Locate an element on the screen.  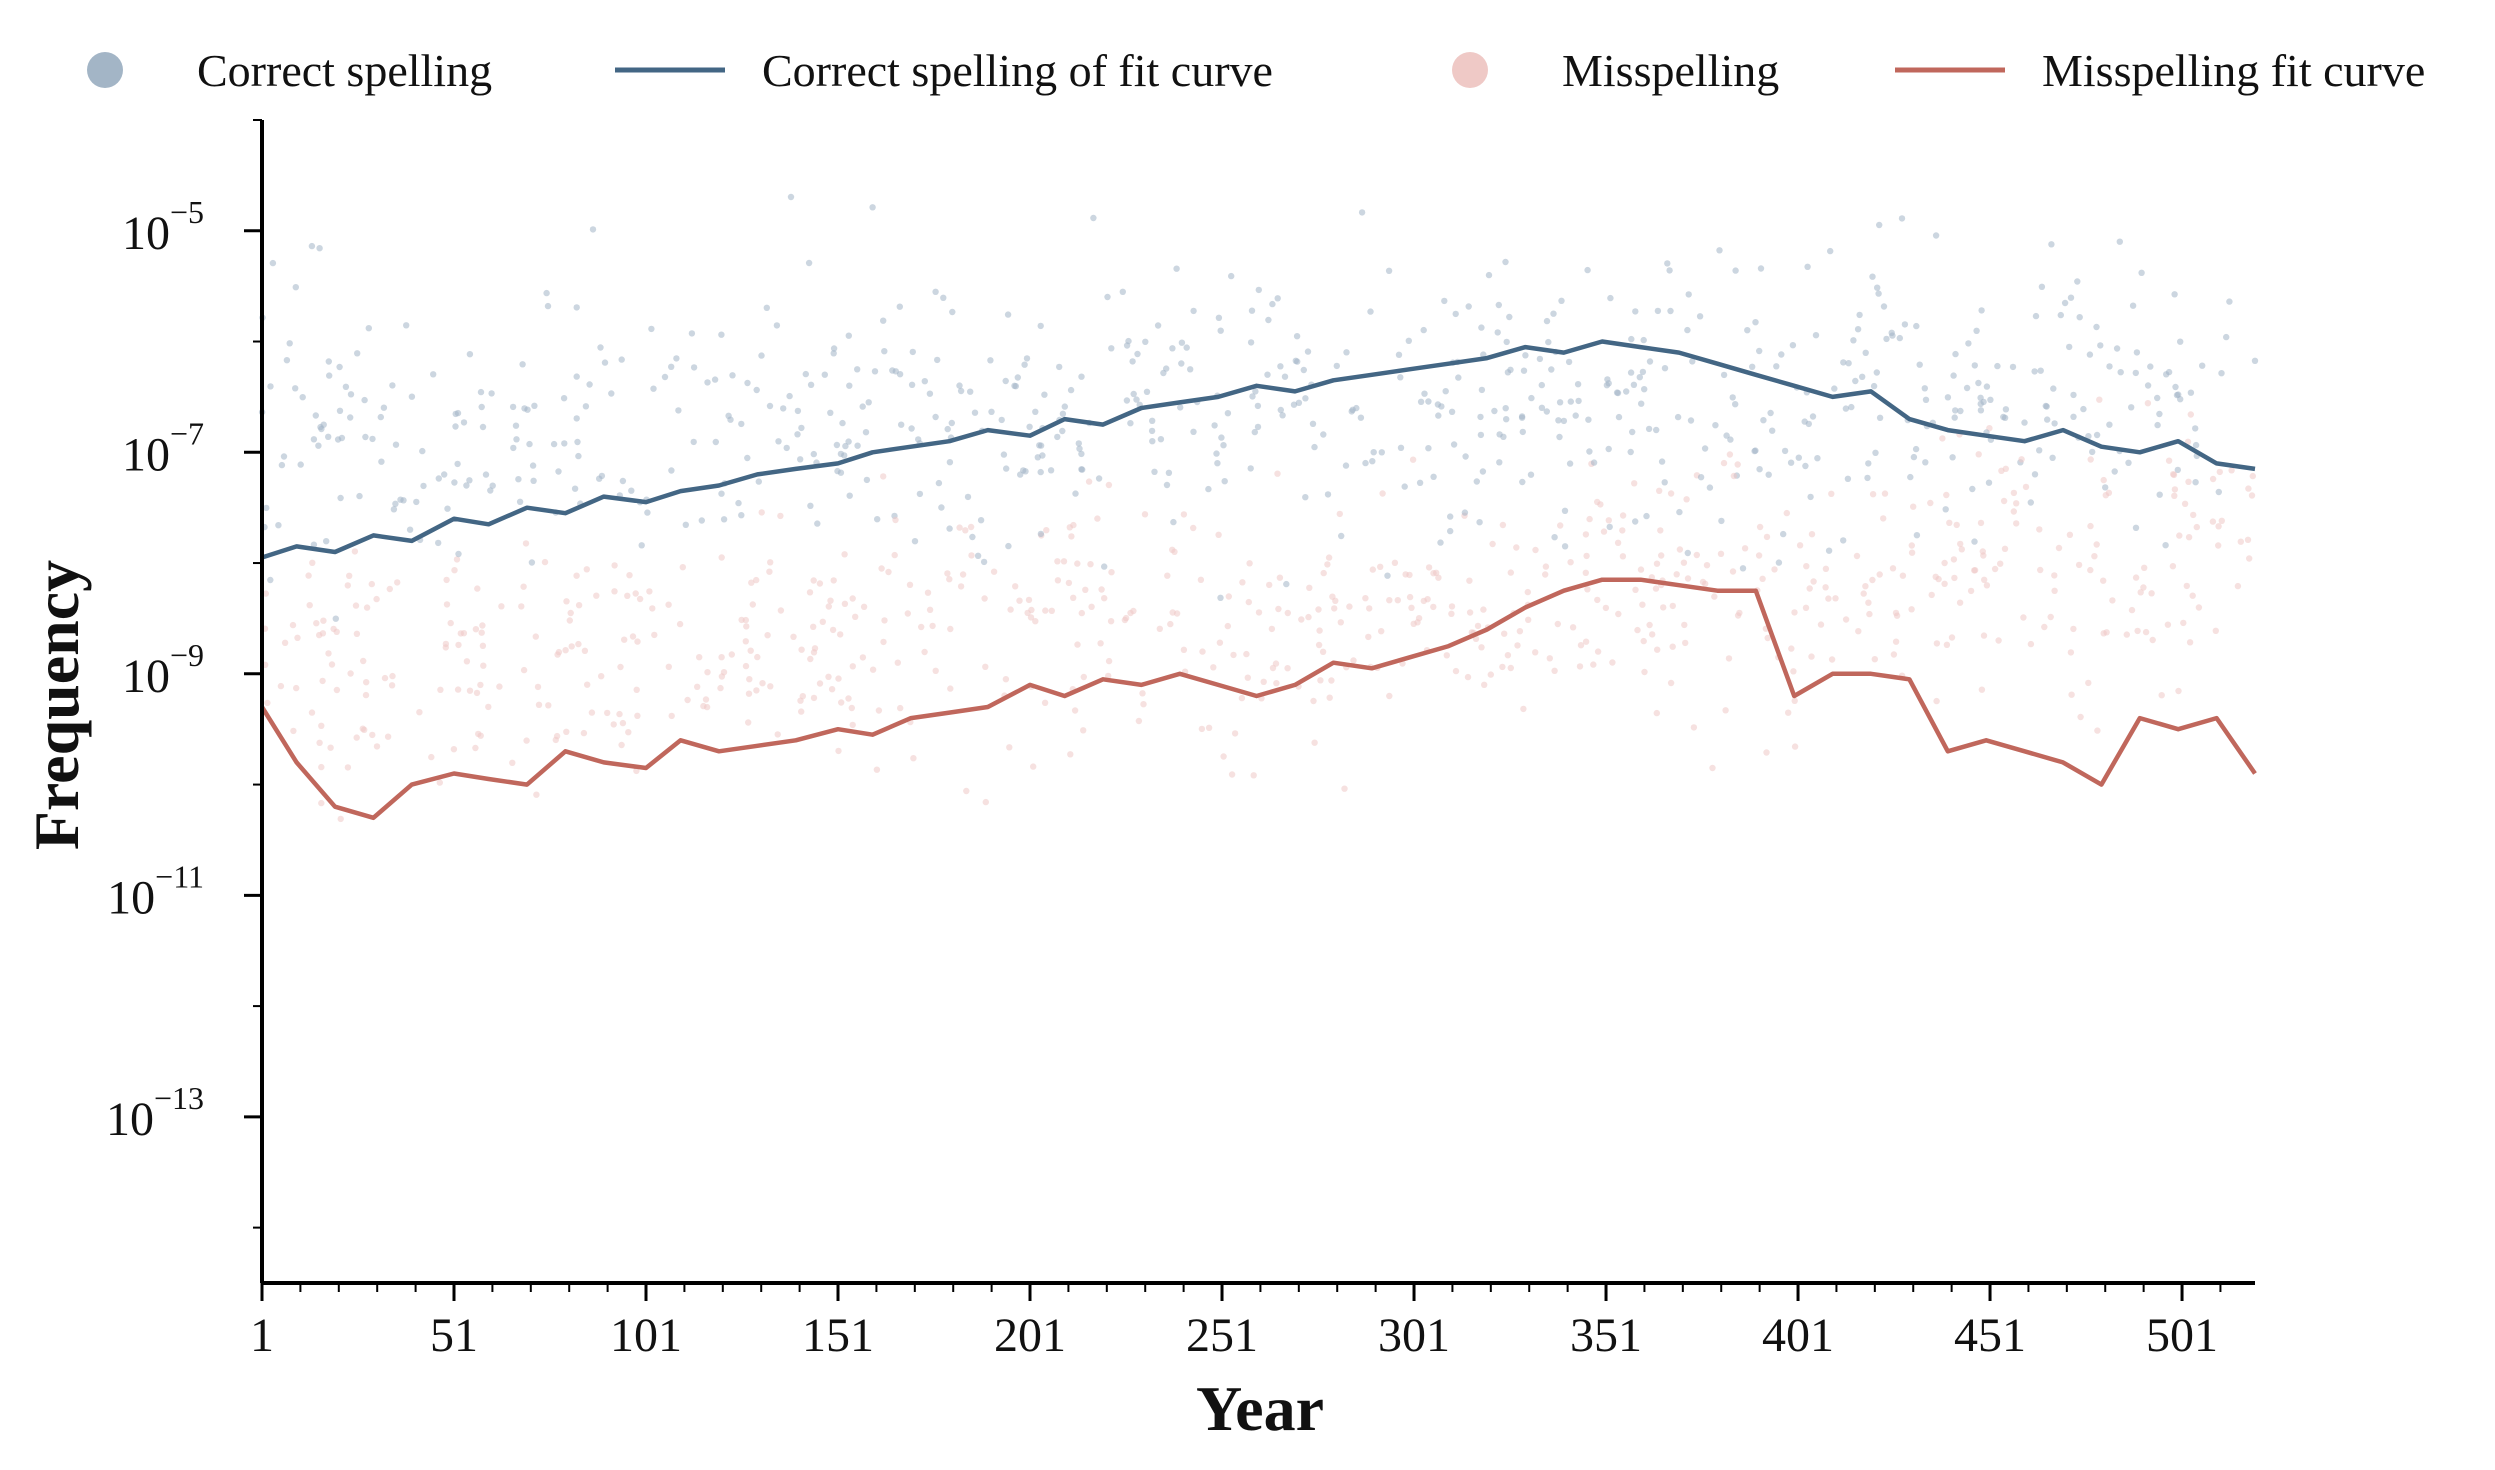
x-tick-label: 301 is located at coordinates (1414, 1335).